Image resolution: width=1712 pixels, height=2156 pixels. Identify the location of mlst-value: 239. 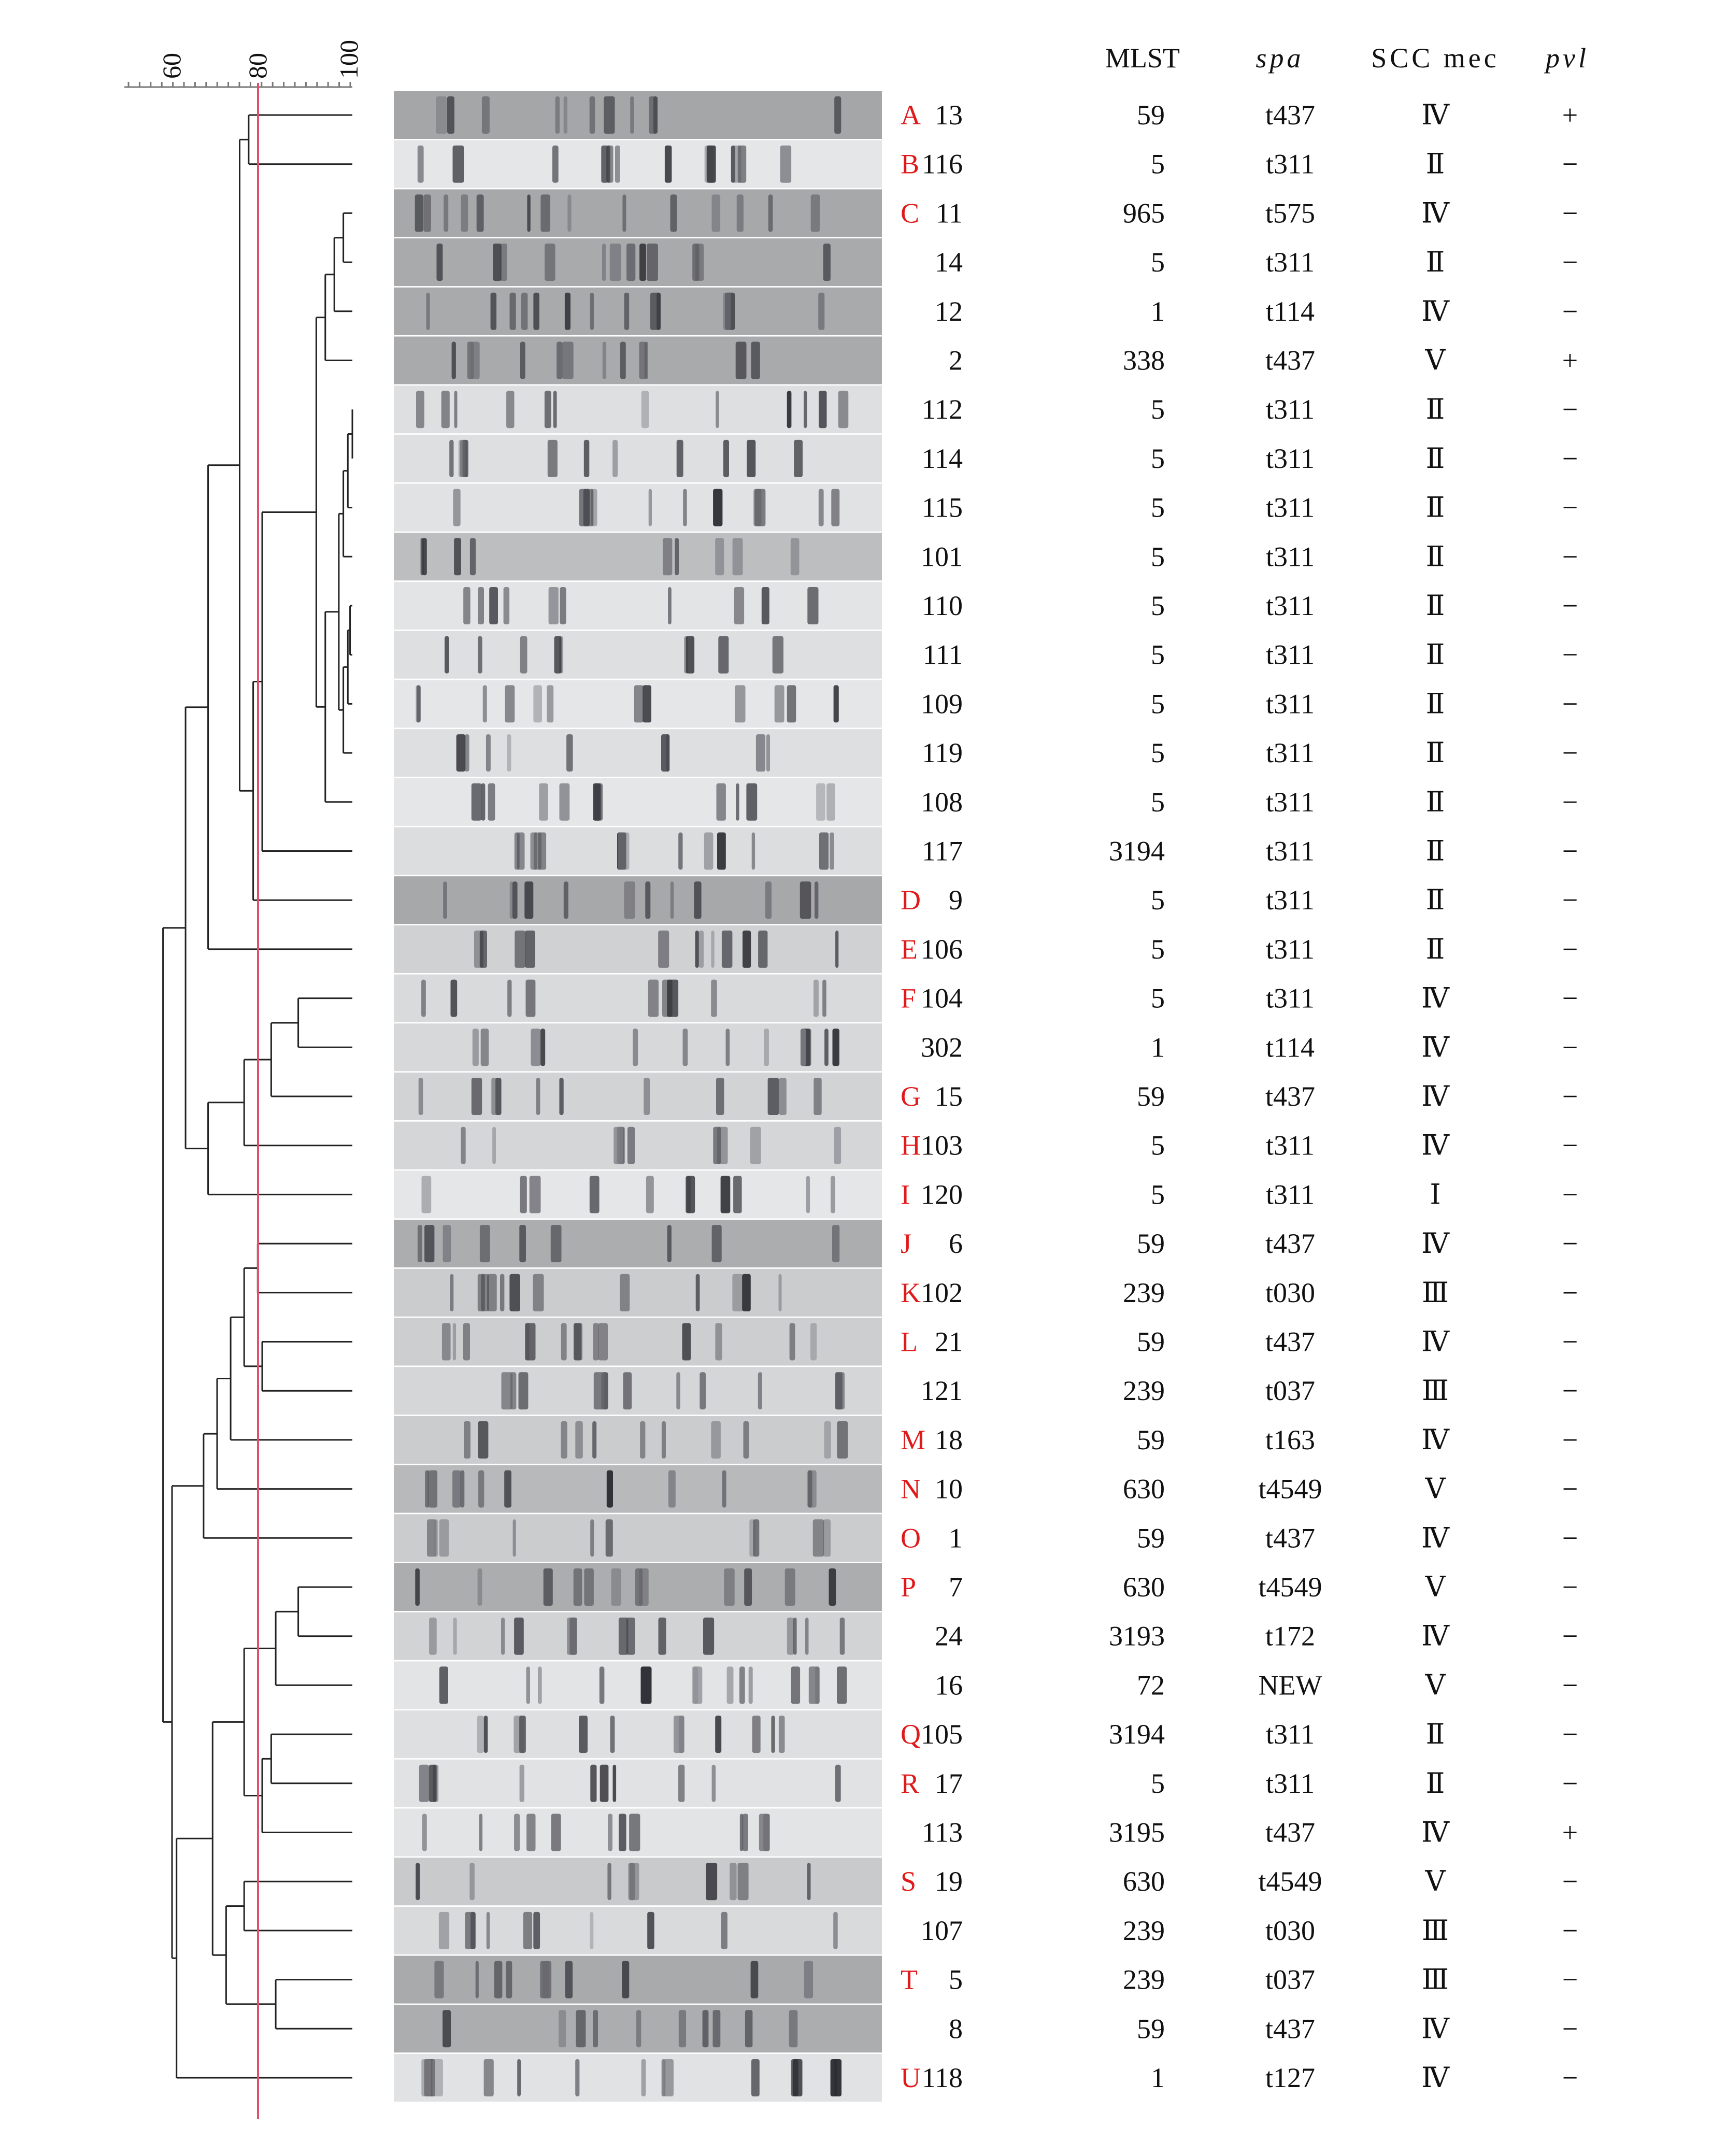
(1144, 1979).